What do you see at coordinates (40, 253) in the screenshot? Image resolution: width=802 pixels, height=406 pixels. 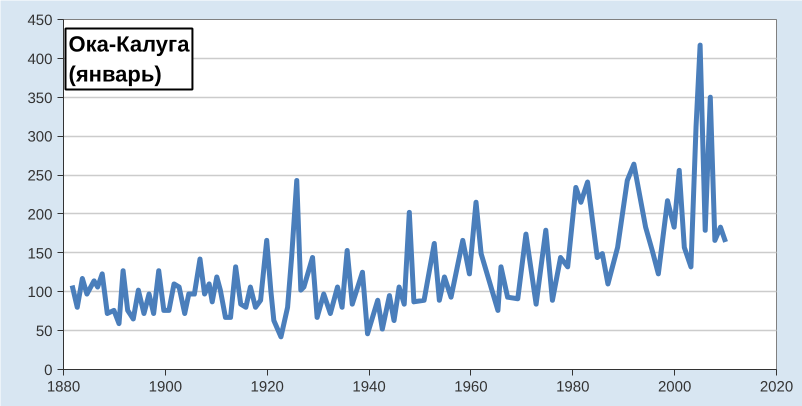 I see `y-tick-label: 150` at bounding box center [40, 253].